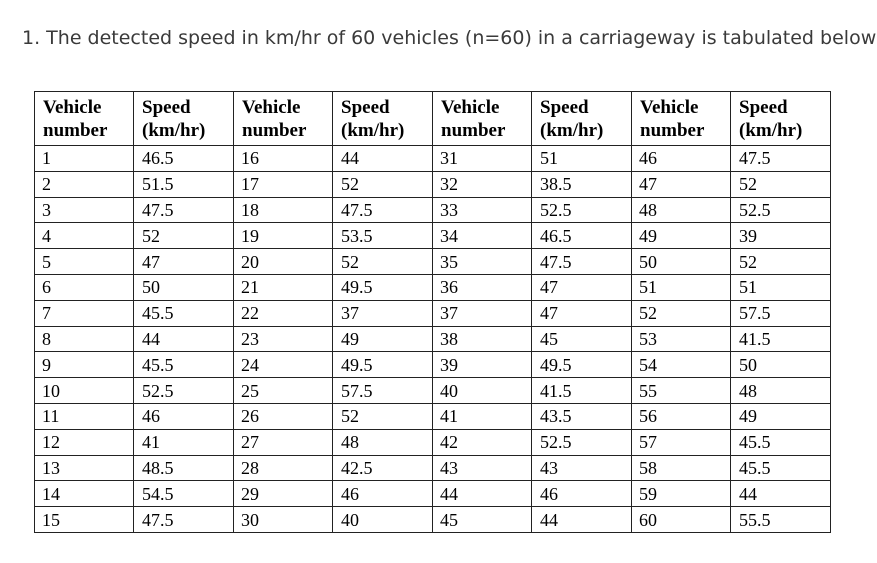  Describe the element at coordinates (84, 210) in the screenshot. I see `vehicle-number-cell: 3` at that location.